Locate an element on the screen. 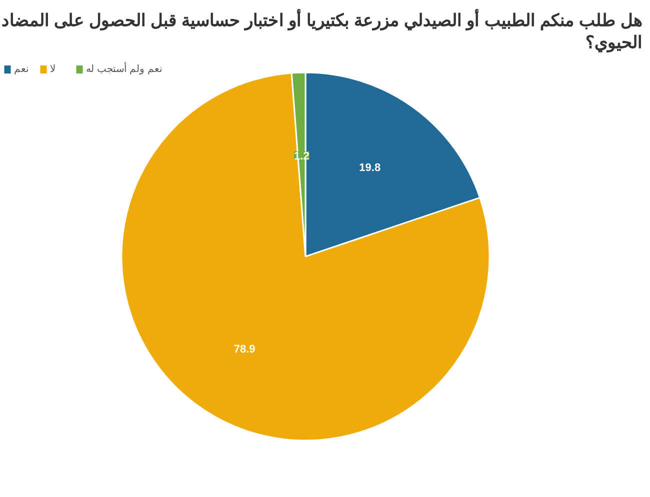 The image size is (650, 497). data-label: 78.9 is located at coordinates (245, 350).